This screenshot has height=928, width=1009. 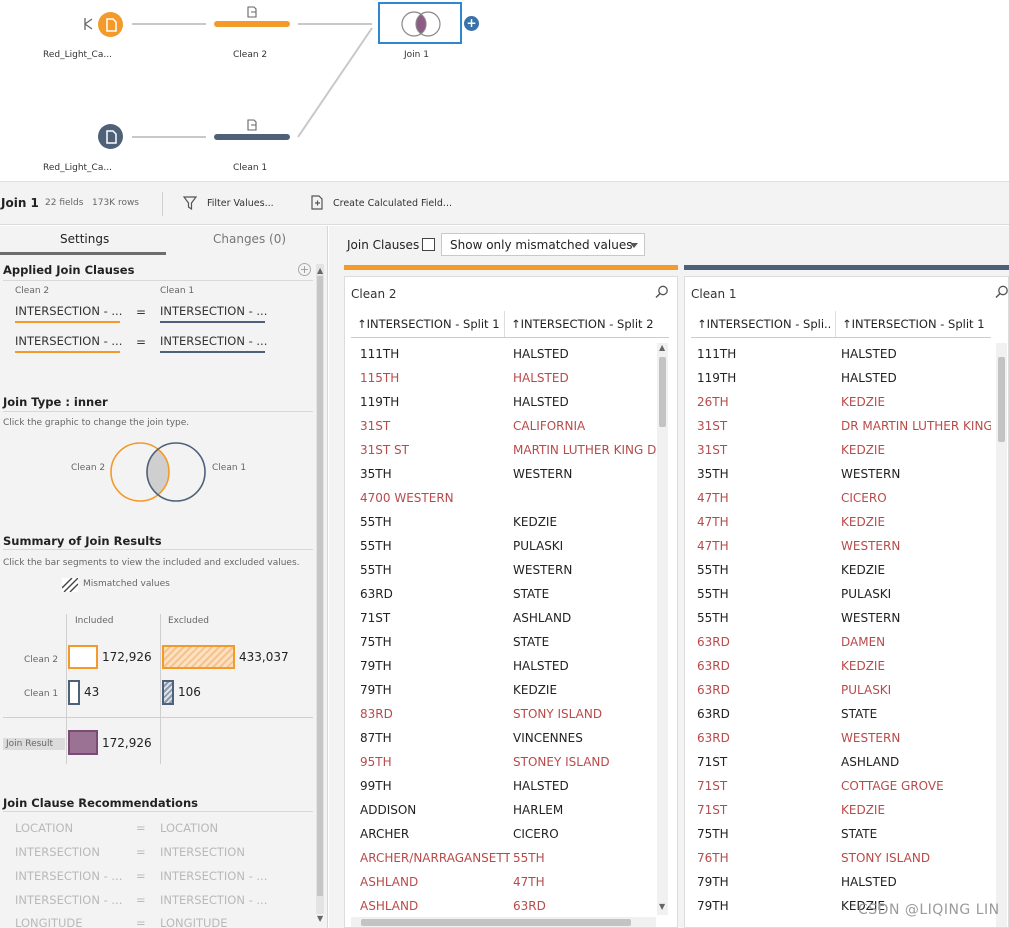 What do you see at coordinates (198, 657) in the screenshot?
I see `clean-2-excluded-bar` at bounding box center [198, 657].